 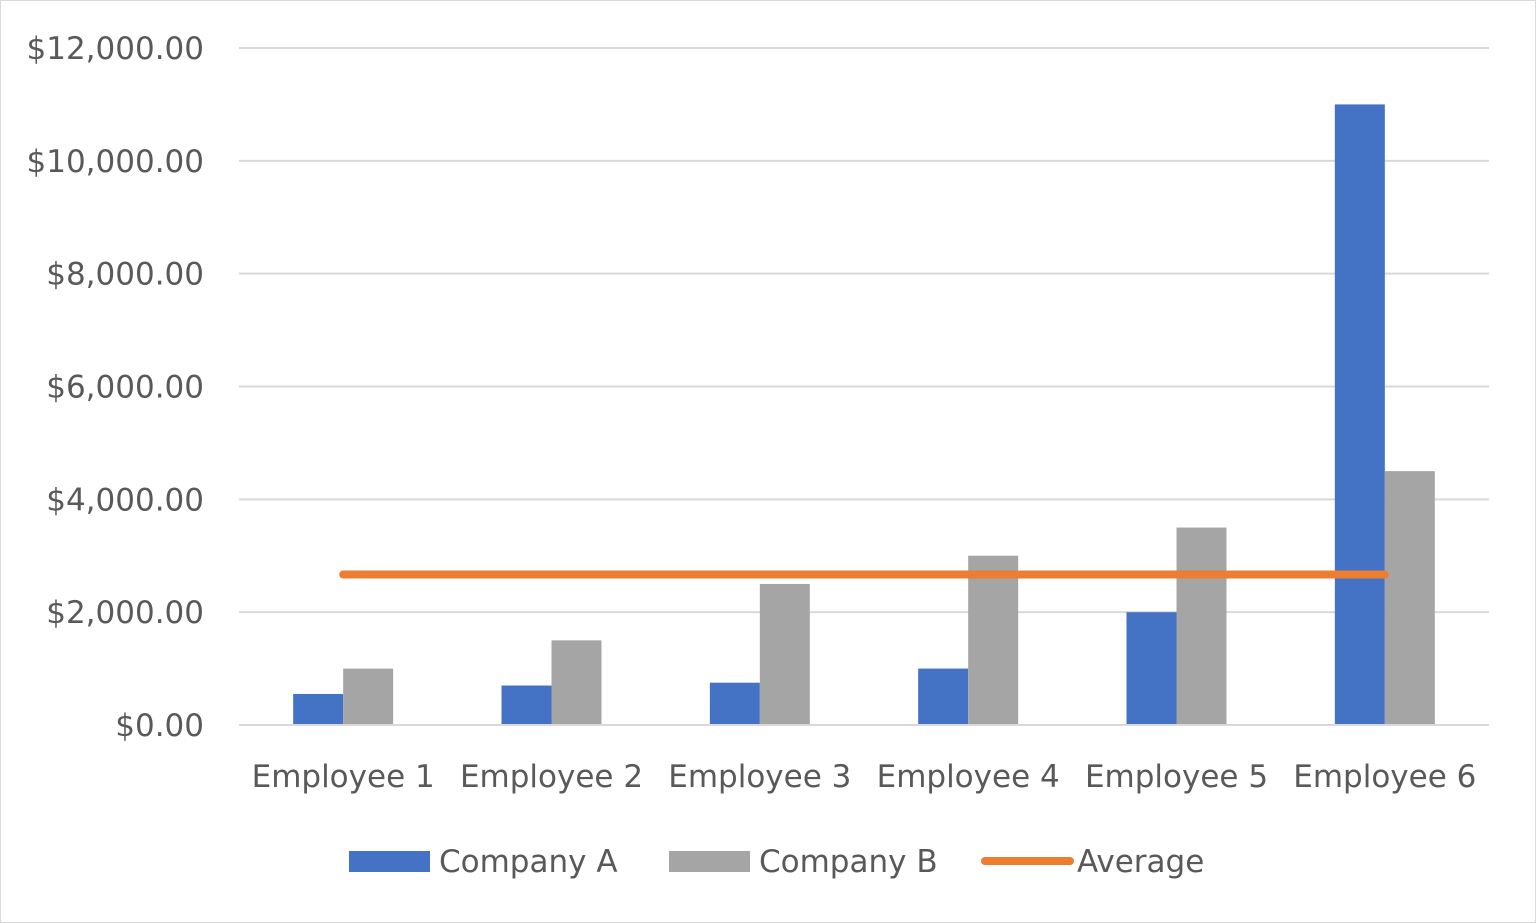 I want to click on legend-item-company-b: Company B, so click(x=803, y=862).